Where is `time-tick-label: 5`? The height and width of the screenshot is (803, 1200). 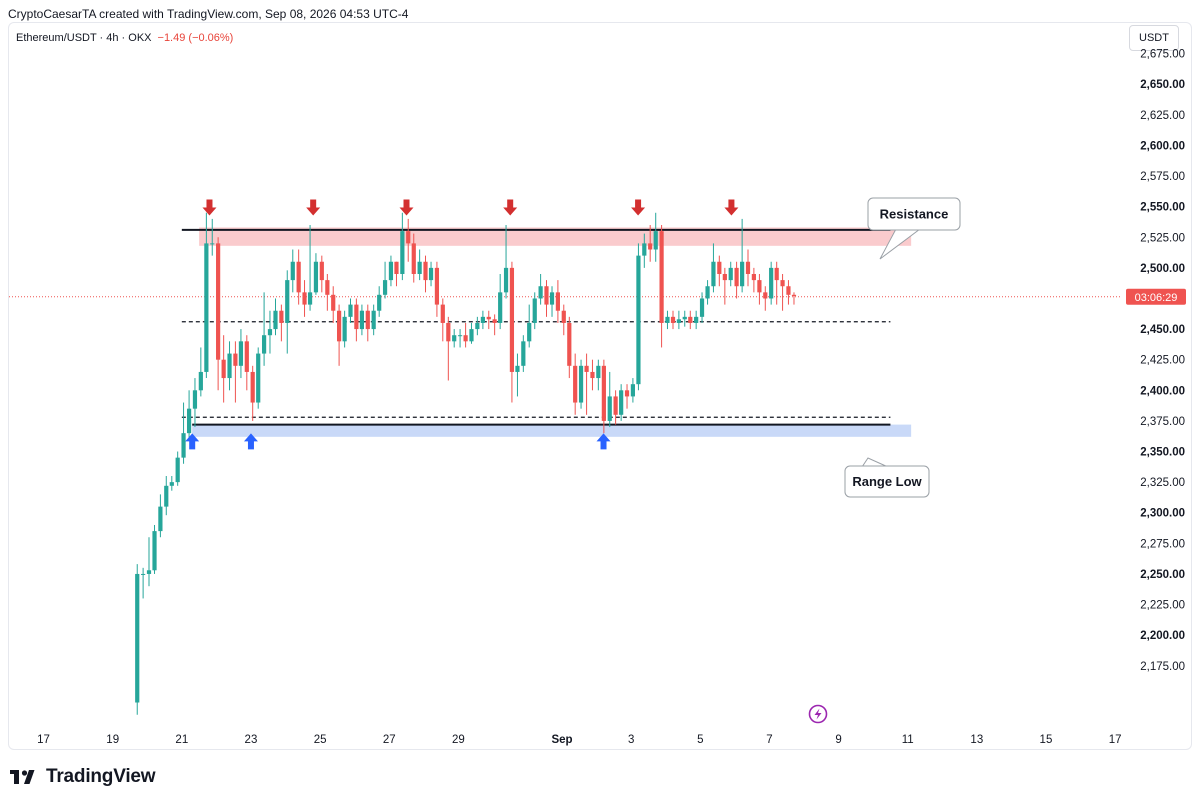
time-tick-label: 5 is located at coordinates (700, 740).